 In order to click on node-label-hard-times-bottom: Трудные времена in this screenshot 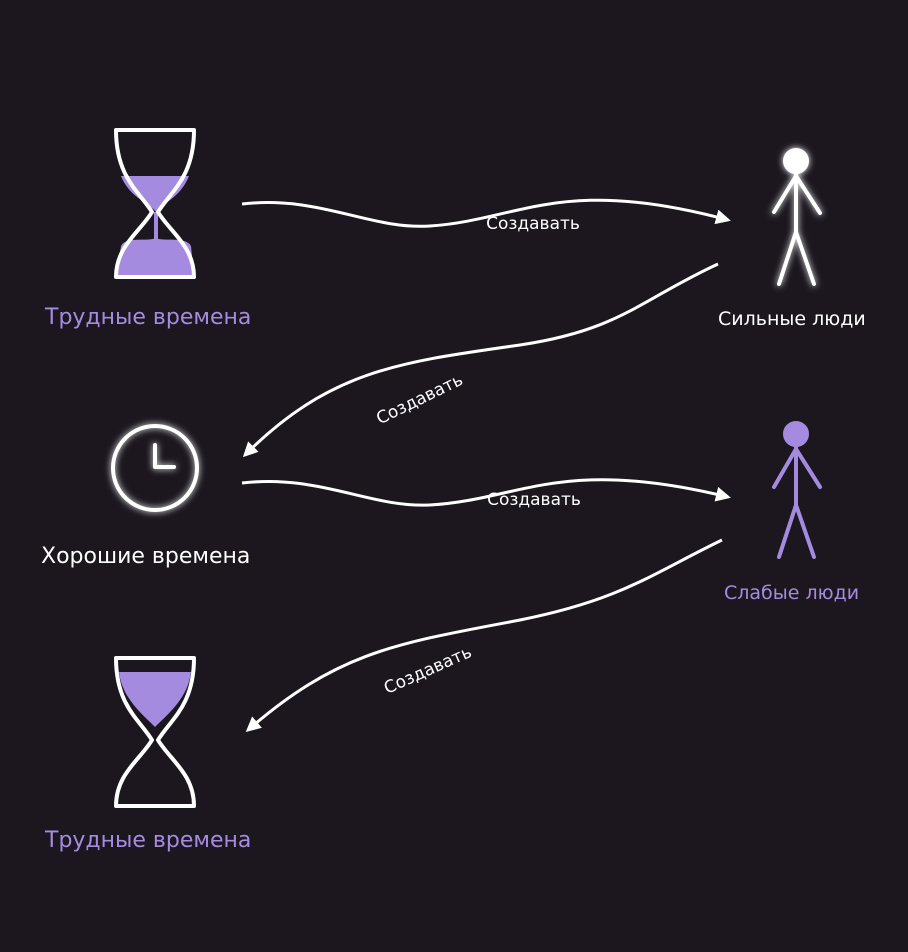, I will do `click(148, 840)`.